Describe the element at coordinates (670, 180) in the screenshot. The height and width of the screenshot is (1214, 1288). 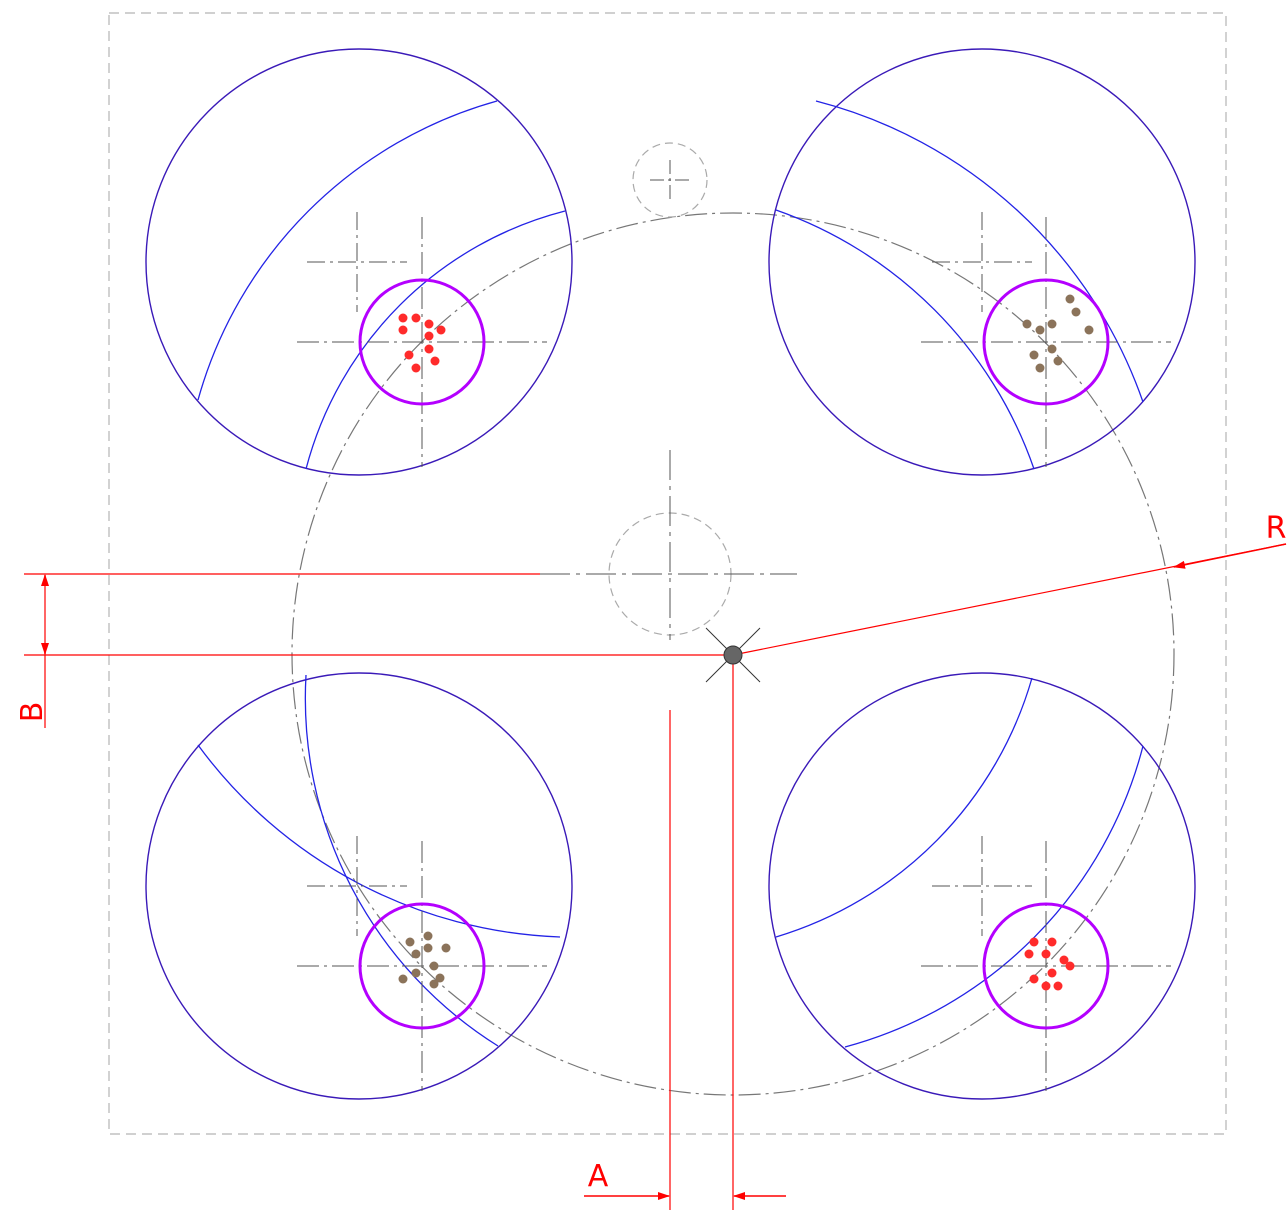
I see `top-index-circle` at that location.